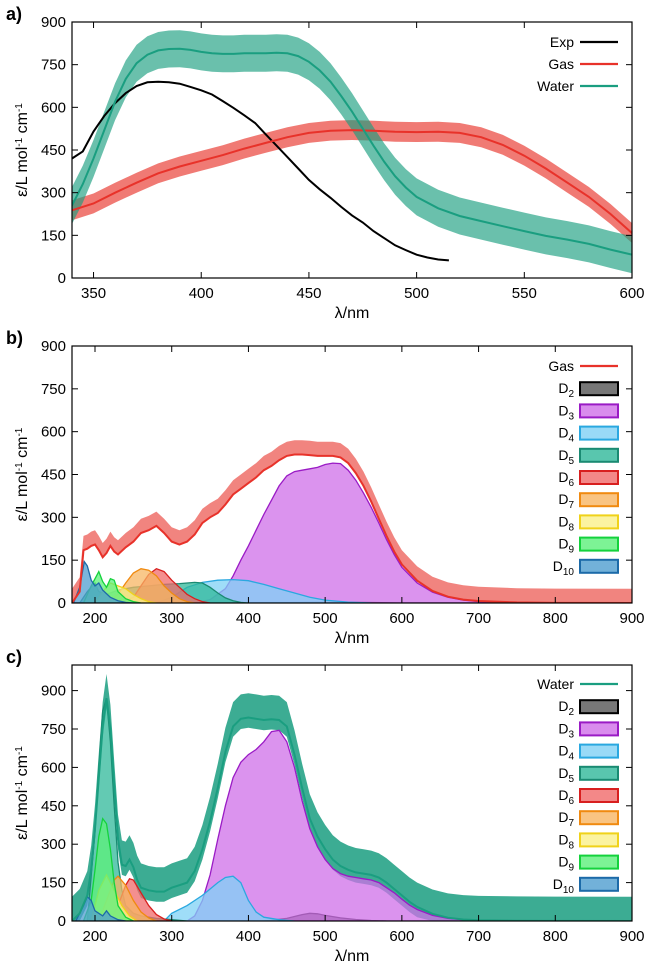 The image size is (650, 977). I want to click on x-tick-label: 350, so click(93, 293).